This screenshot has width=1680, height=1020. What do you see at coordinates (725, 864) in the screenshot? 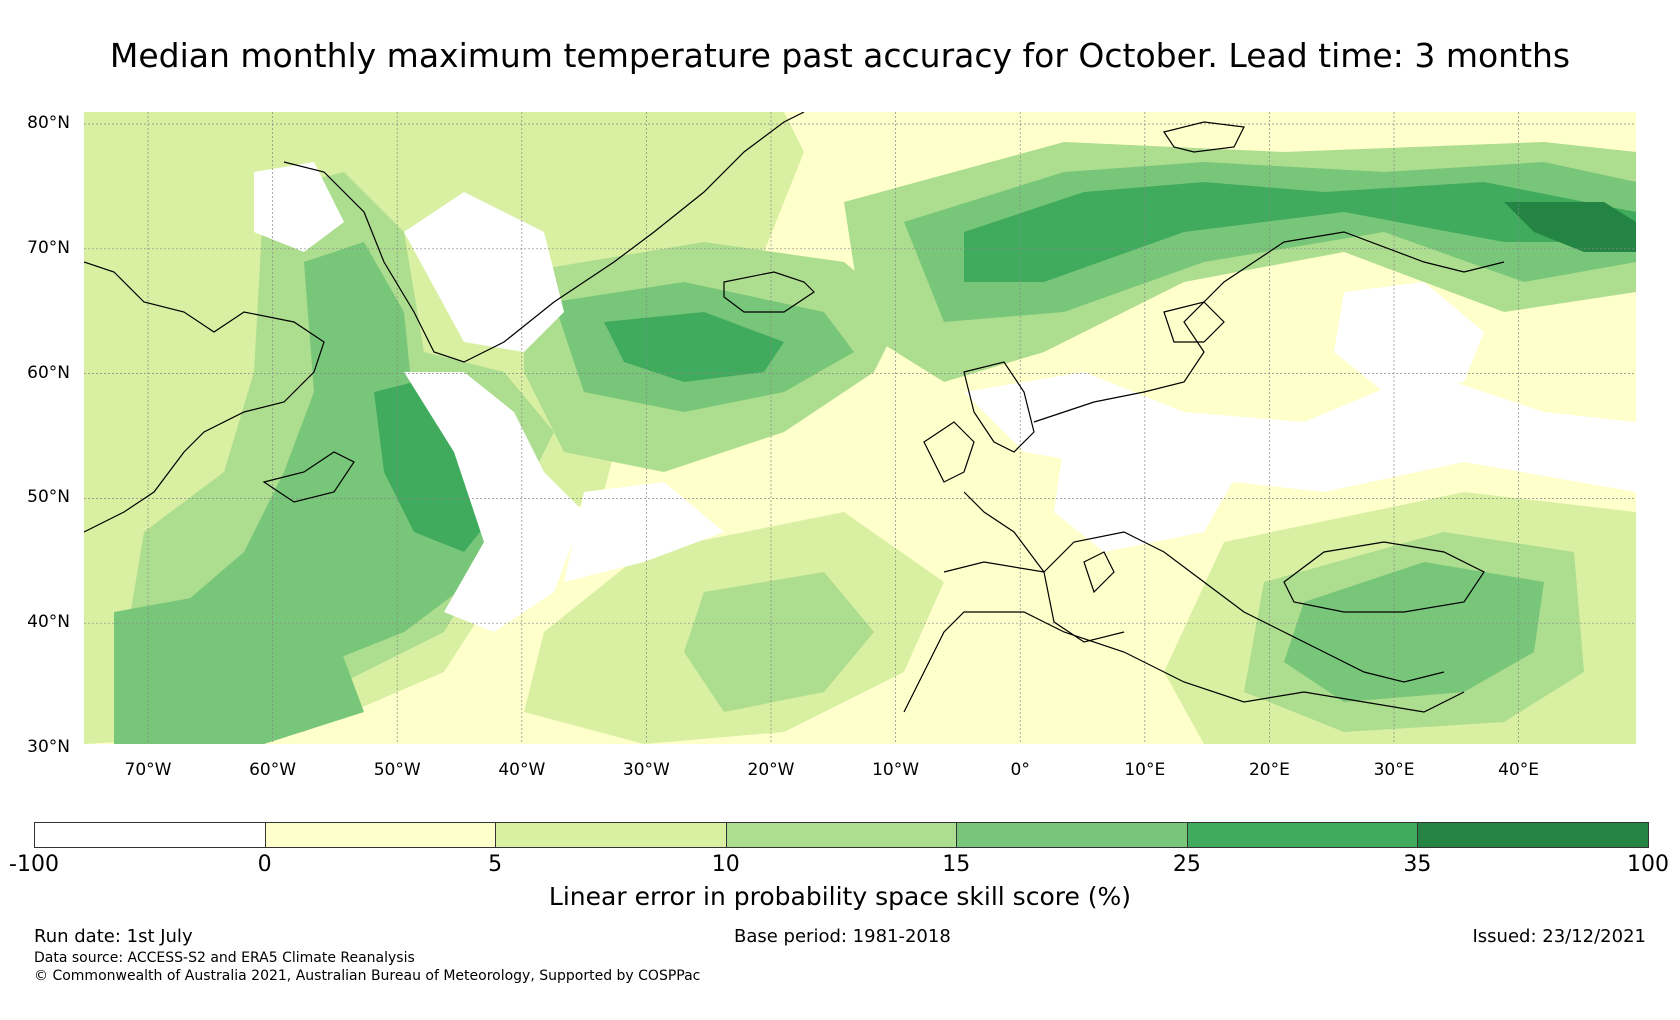
I see `colorbar-tick-label: 10` at bounding box center [725, 864].